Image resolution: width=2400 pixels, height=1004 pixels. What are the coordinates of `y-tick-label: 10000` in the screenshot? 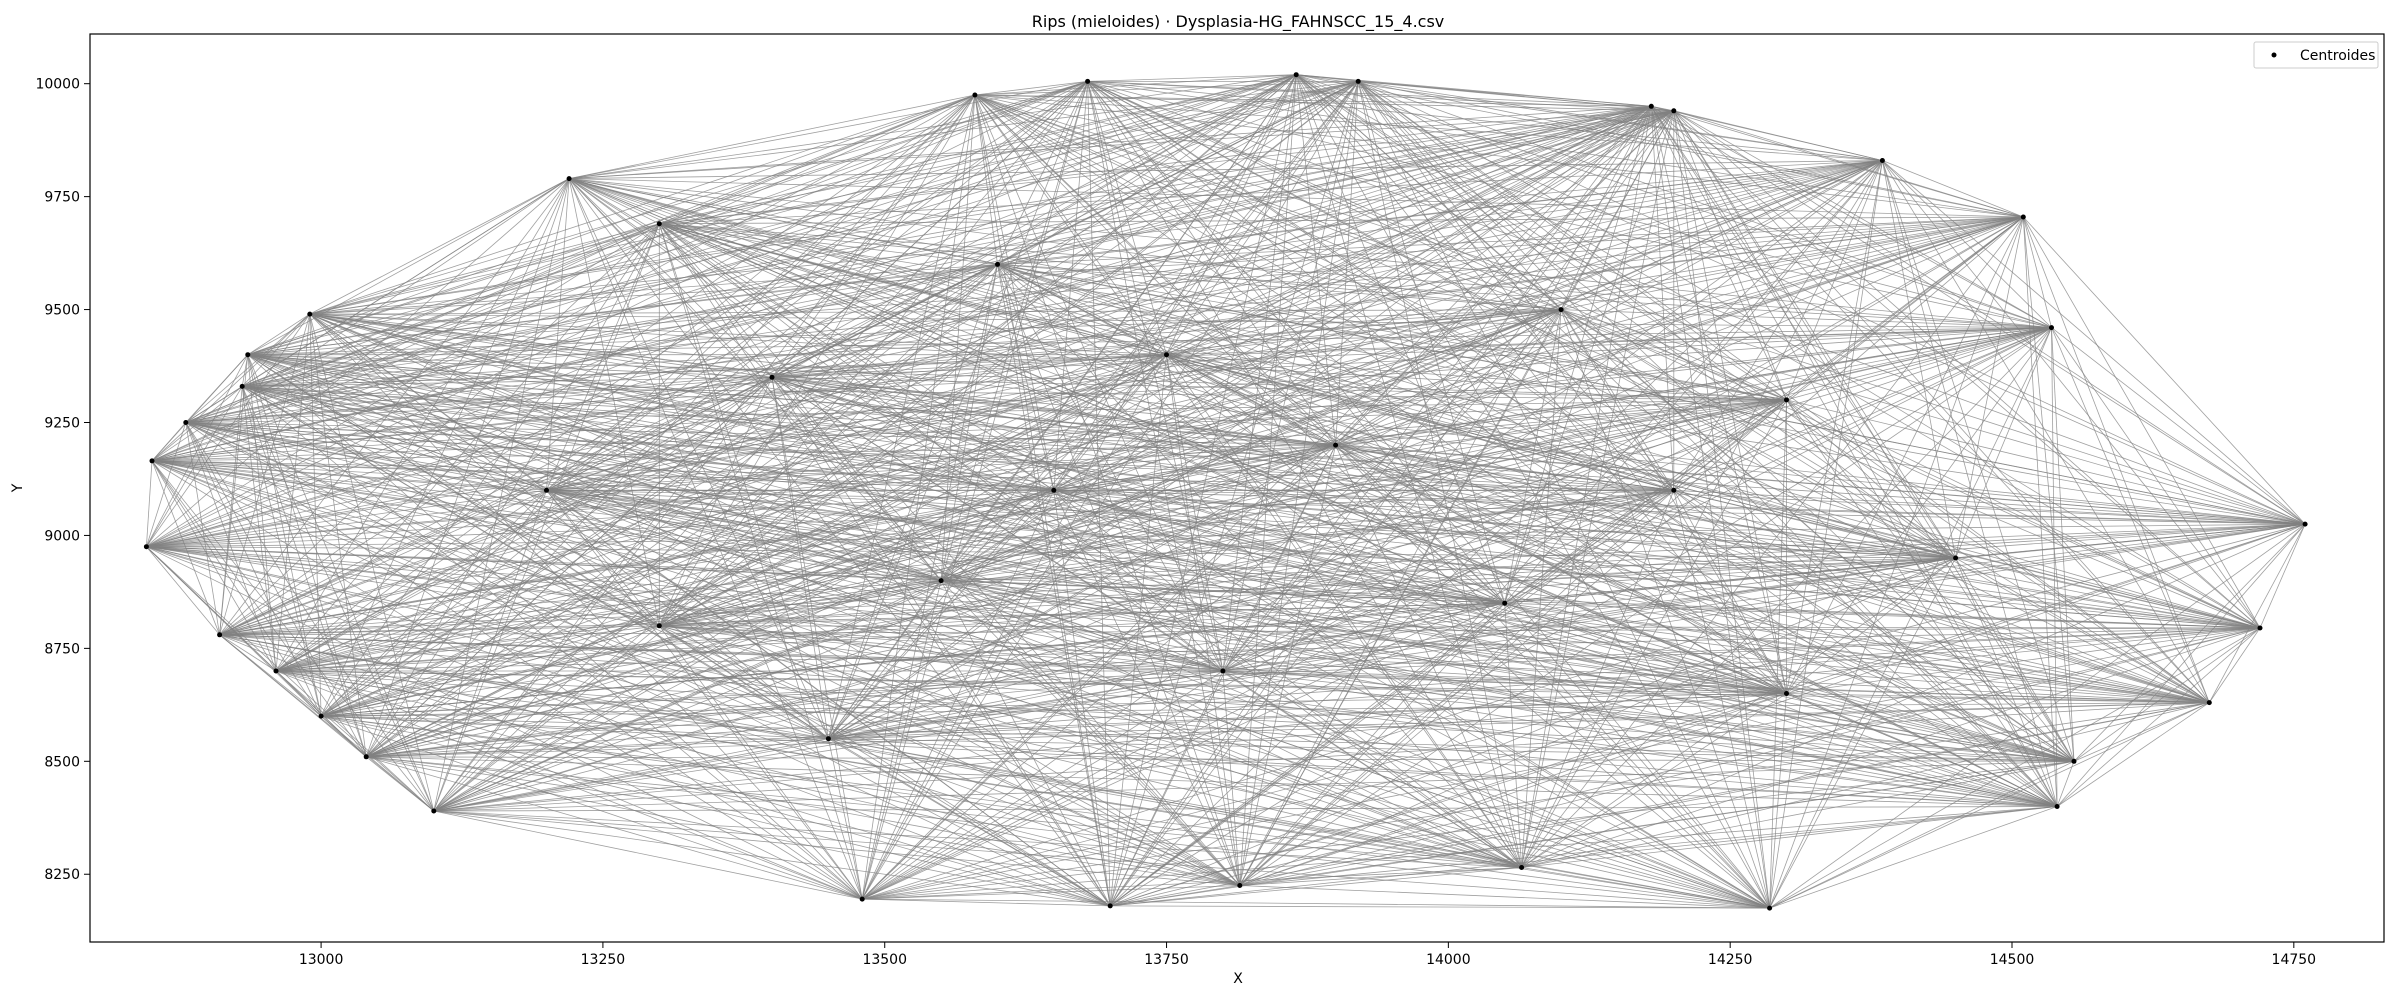 It's located at (57, 85).